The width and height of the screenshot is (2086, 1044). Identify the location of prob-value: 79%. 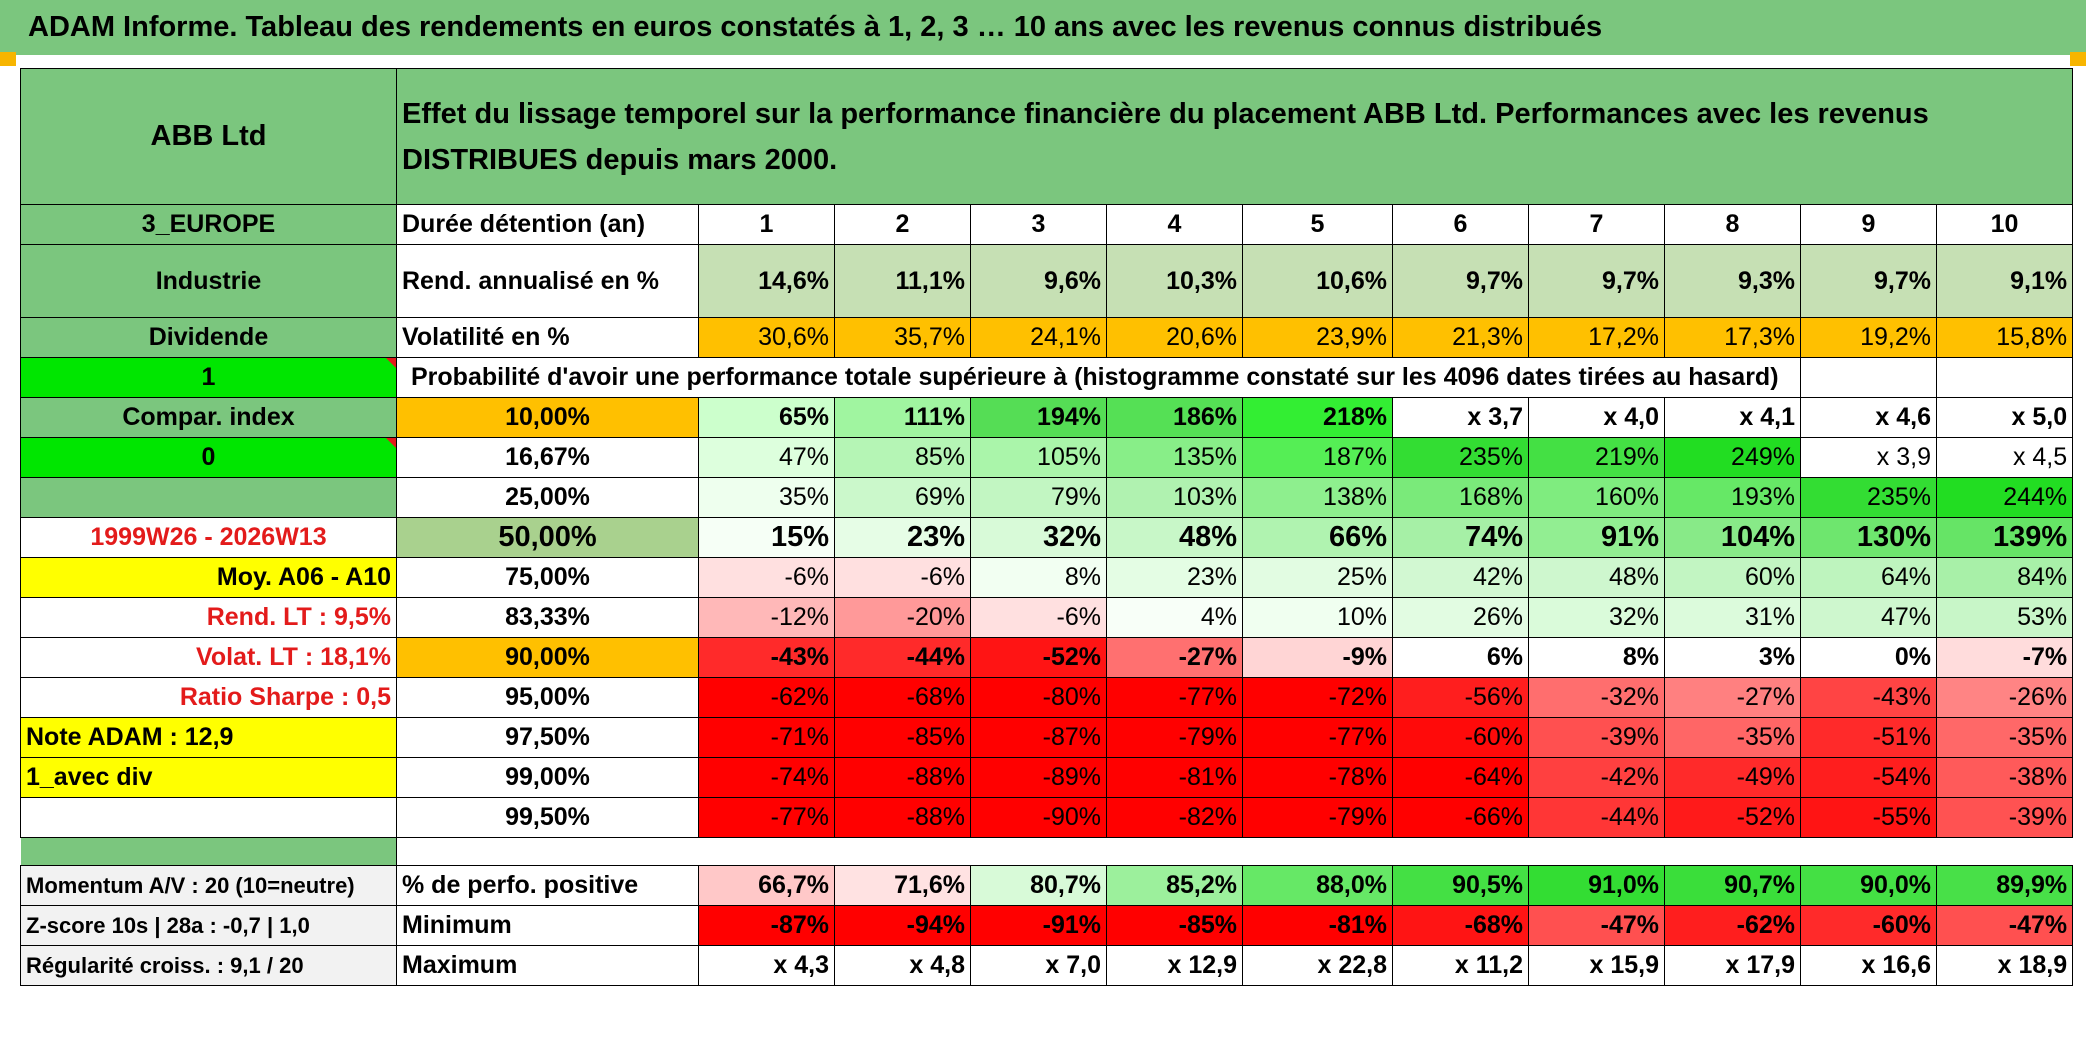
(1038, 497).